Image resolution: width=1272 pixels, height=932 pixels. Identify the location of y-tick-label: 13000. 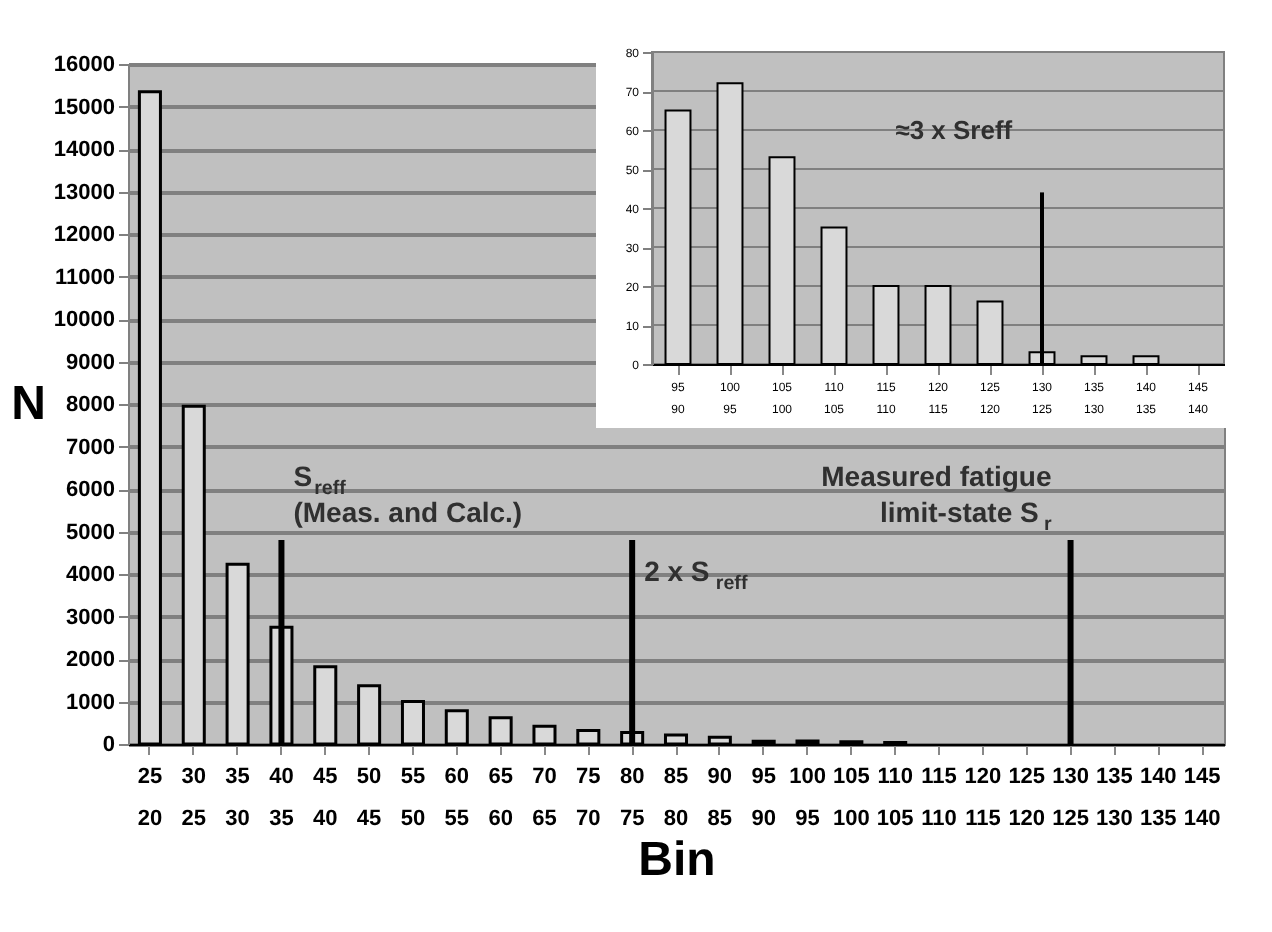
(84, 192).